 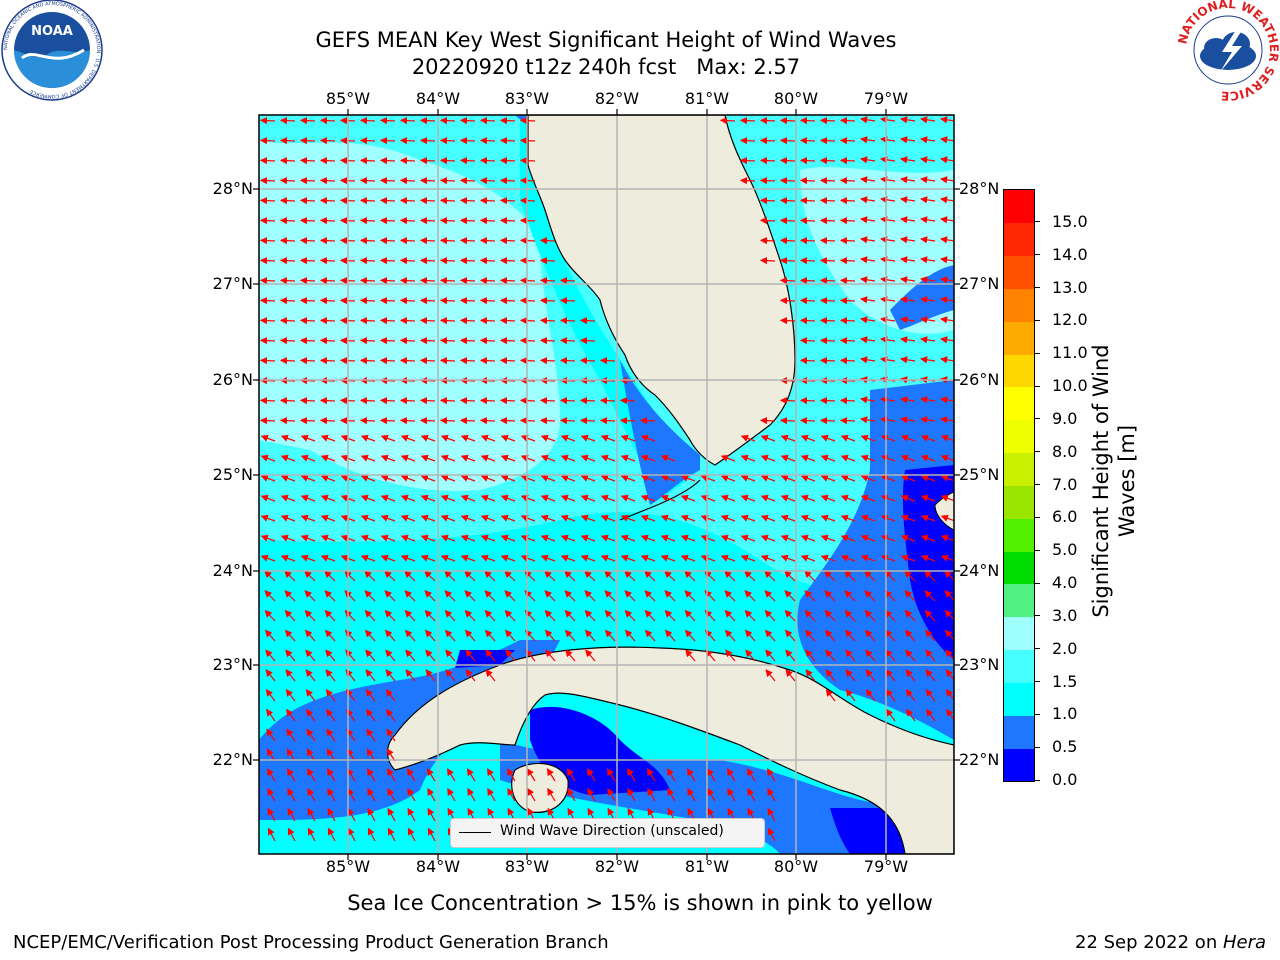 I want to click on lon-tick-label: 84°W, so click(x=438, y=98).